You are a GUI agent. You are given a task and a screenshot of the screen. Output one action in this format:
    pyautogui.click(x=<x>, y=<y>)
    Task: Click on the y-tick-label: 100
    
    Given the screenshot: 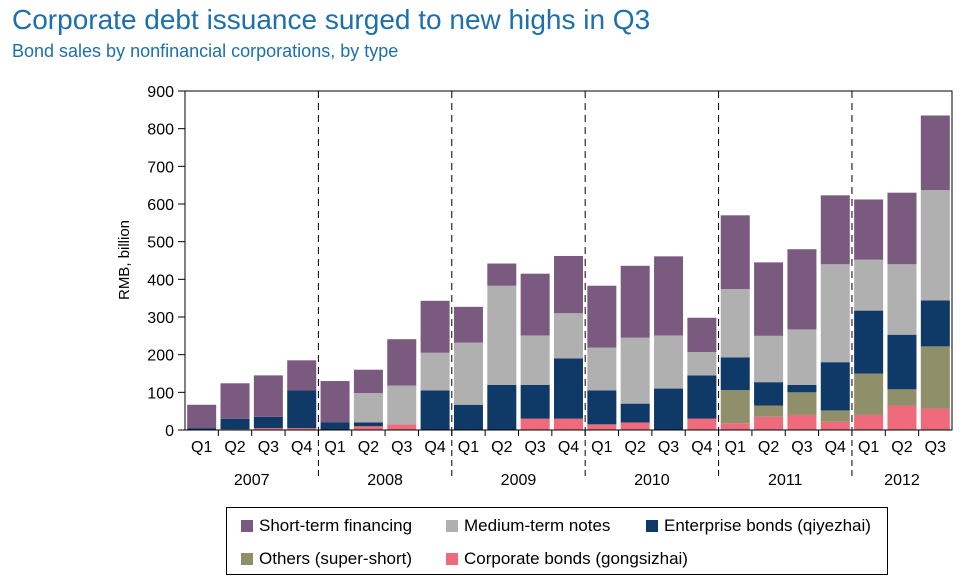 What is the action you would take?
    pyautogui.click(x=160, y=393)
    